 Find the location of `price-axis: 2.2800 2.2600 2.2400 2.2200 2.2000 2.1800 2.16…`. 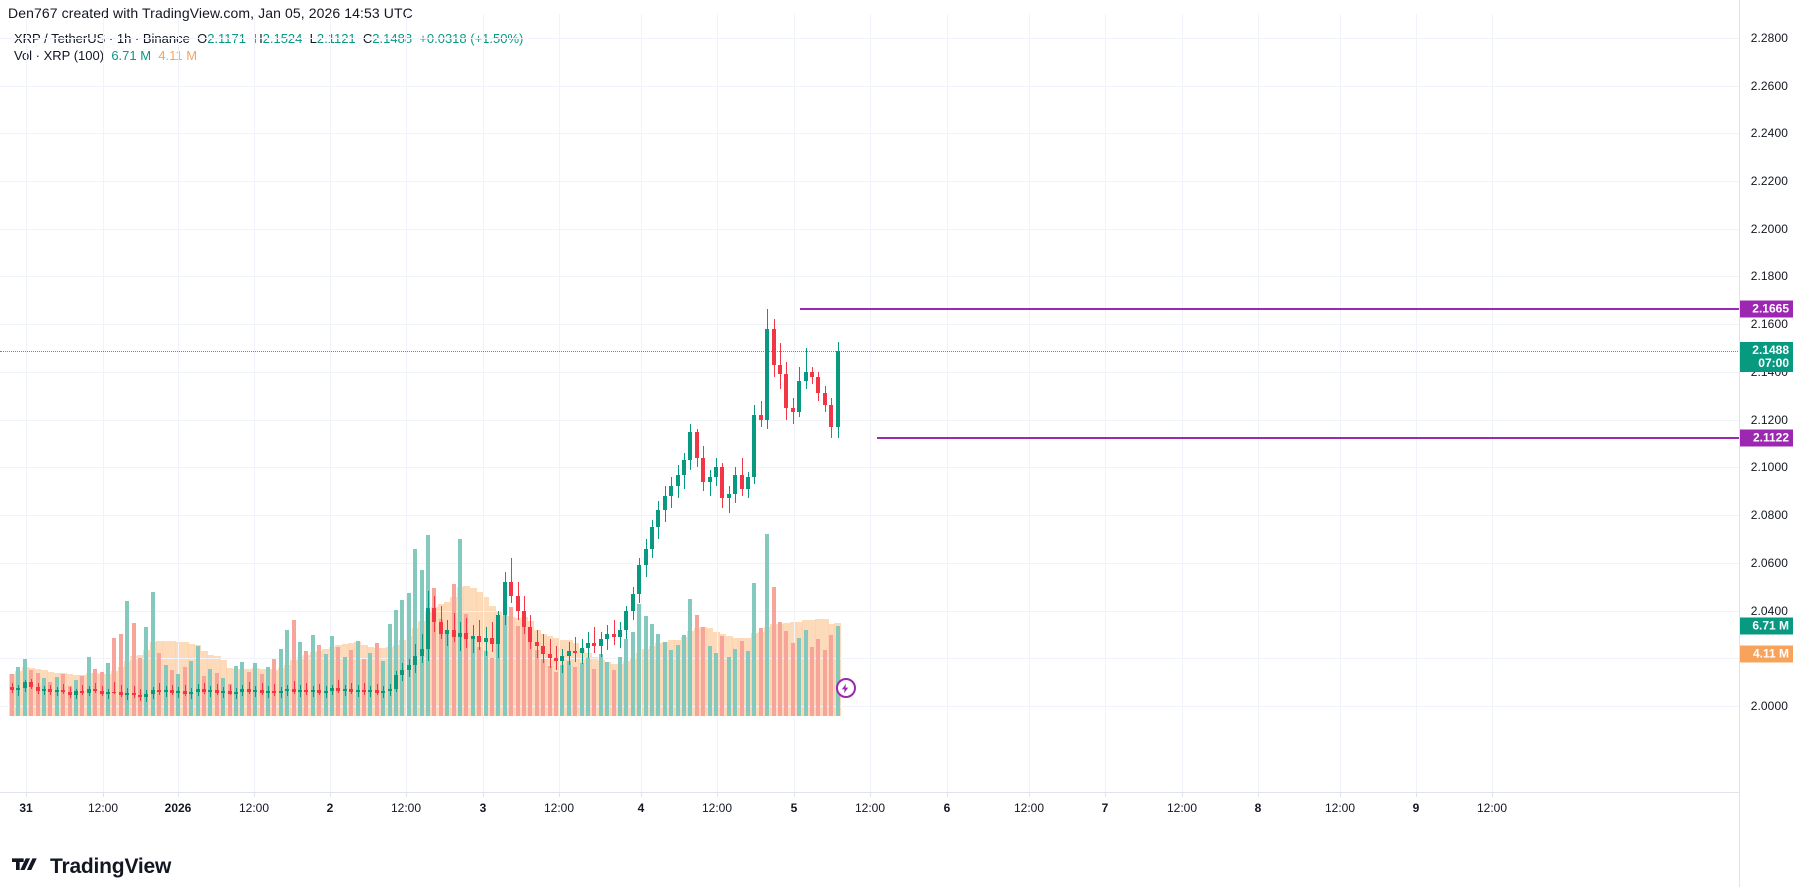

price-axis: 2.2800 2.2600 2.2400 2.2200 2.2000 2.1800 2.16… is located at coordinates (1766, 443).